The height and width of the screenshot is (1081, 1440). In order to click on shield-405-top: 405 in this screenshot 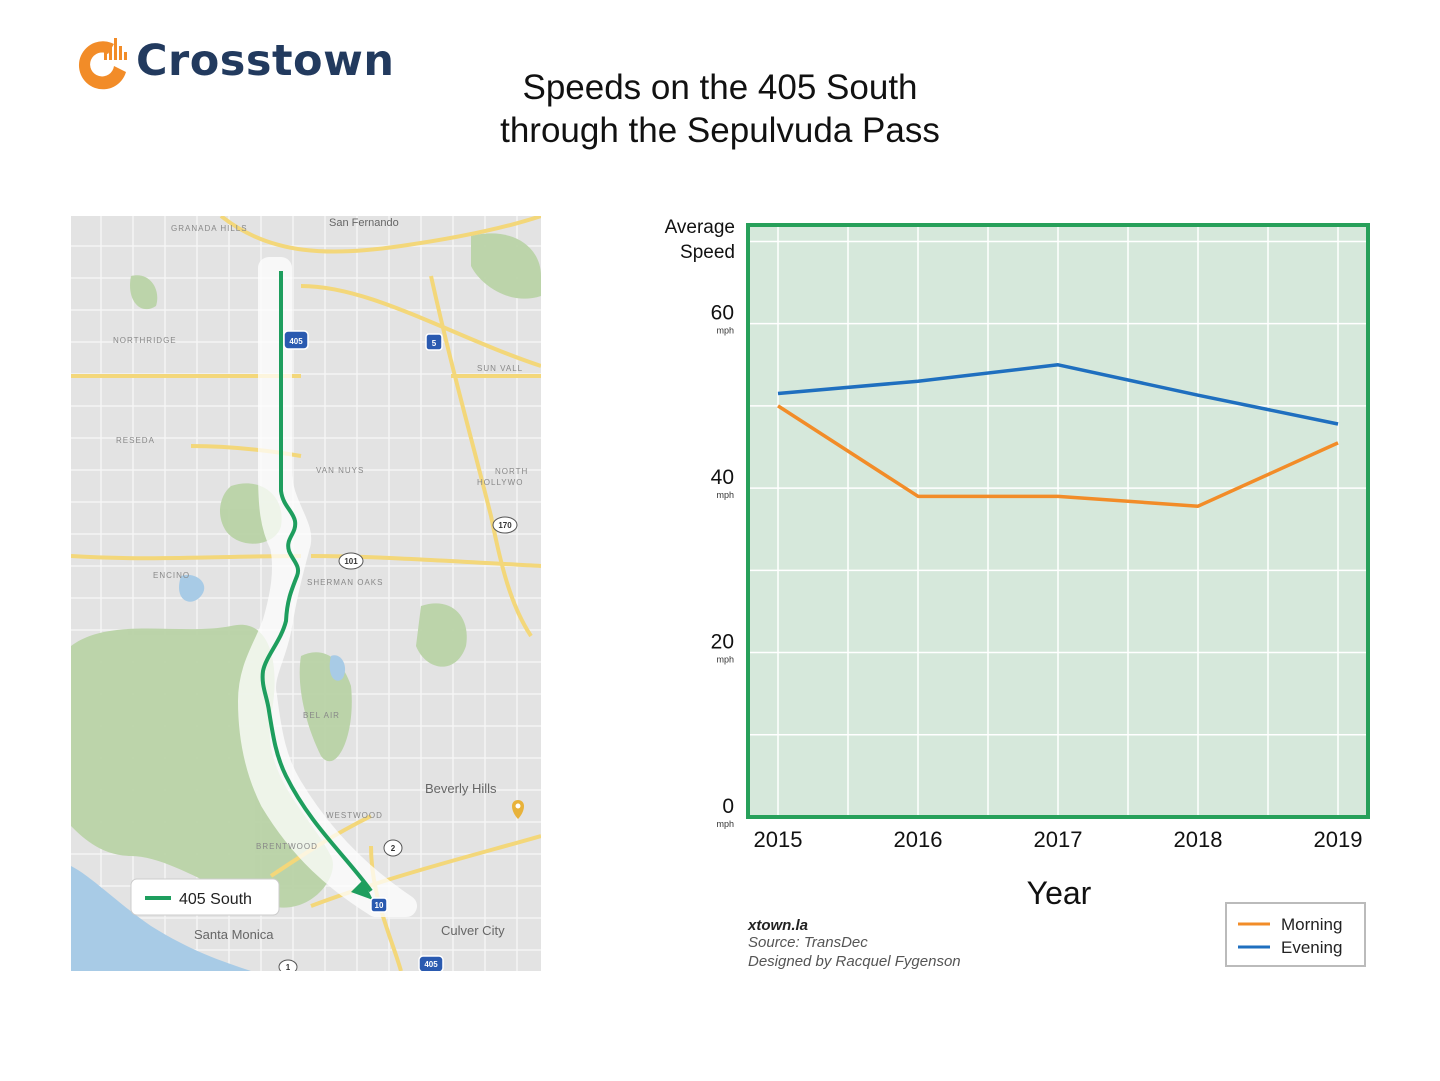, I will do `click(296, 340)`.